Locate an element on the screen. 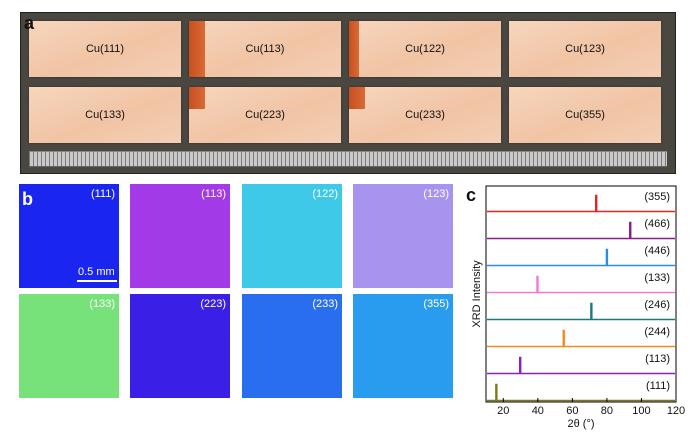 The height and width of the screenshot is (446, 694). foil-cu233: Cu(233) is located at coordinates (425, 115).